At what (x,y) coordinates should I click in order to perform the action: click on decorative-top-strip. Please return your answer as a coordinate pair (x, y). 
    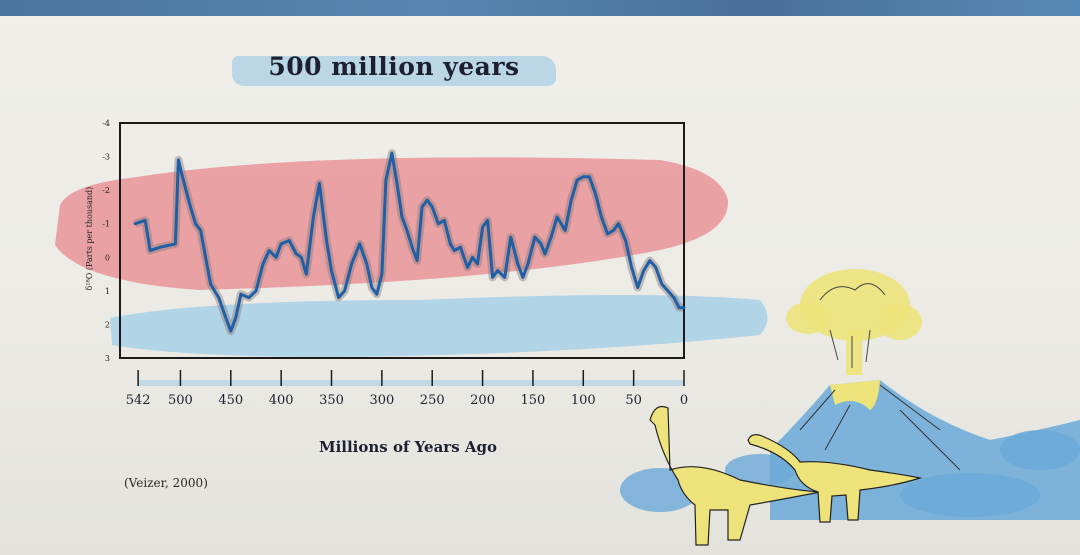
    Looking at the image, I should click on (540, 8).